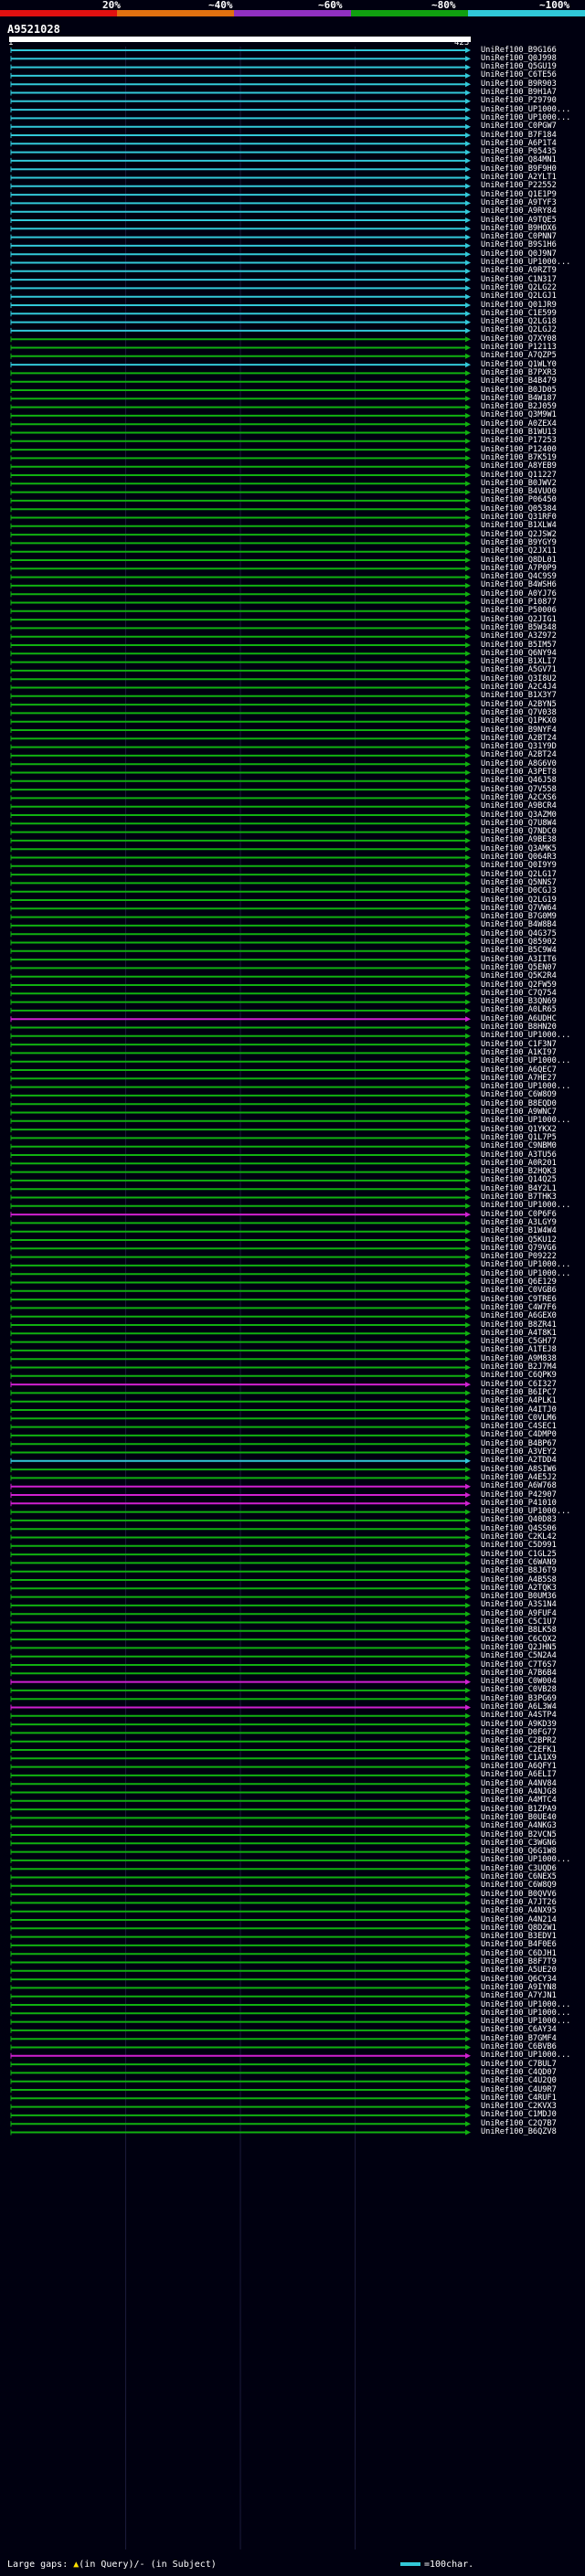  I want to click on hit-label: UniRef100_B2J059, so click(519, 407).